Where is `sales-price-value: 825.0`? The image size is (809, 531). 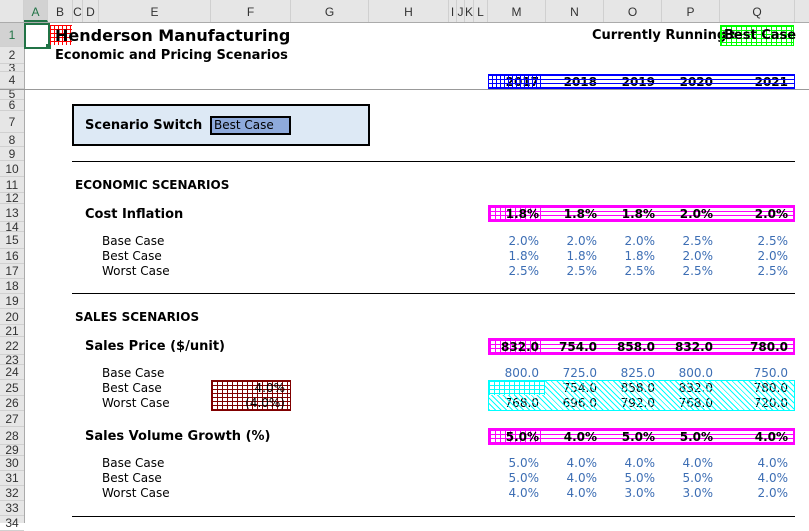
sales-price-value: 825.0 is located at coordinates (637, 373).